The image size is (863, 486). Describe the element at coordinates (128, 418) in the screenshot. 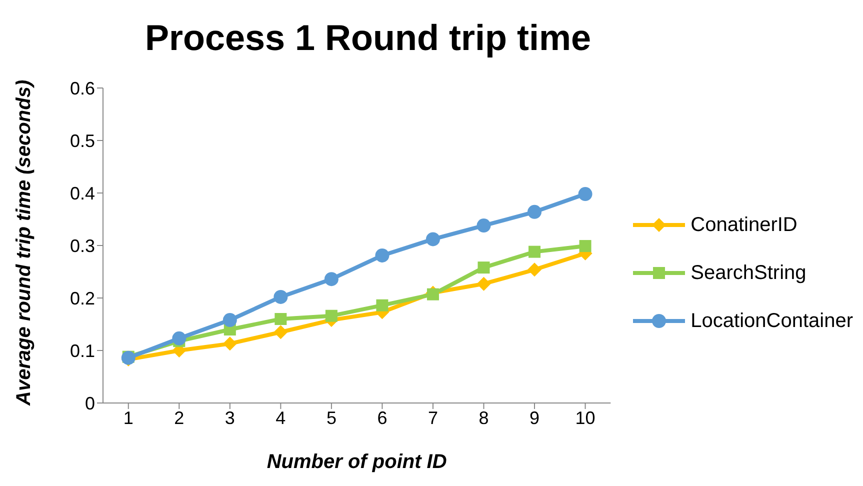

I see `x-tick-label: 1` at that location.